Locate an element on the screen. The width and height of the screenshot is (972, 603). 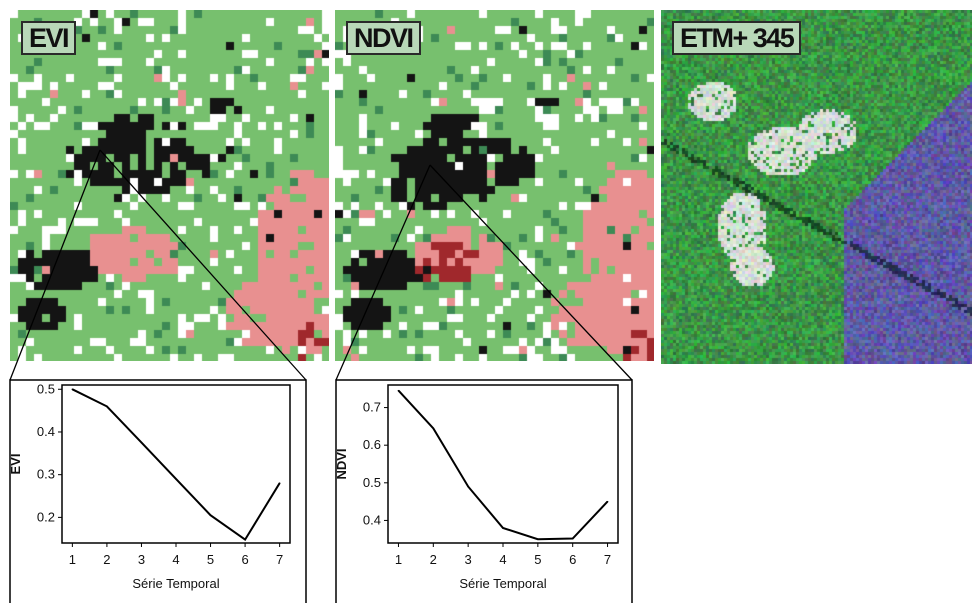
evi-chart: 1 2 3 4 5 6 7 0.2 0.3 0.4 0.5 Série Temporal EVI is located at coordinates (157, 491).